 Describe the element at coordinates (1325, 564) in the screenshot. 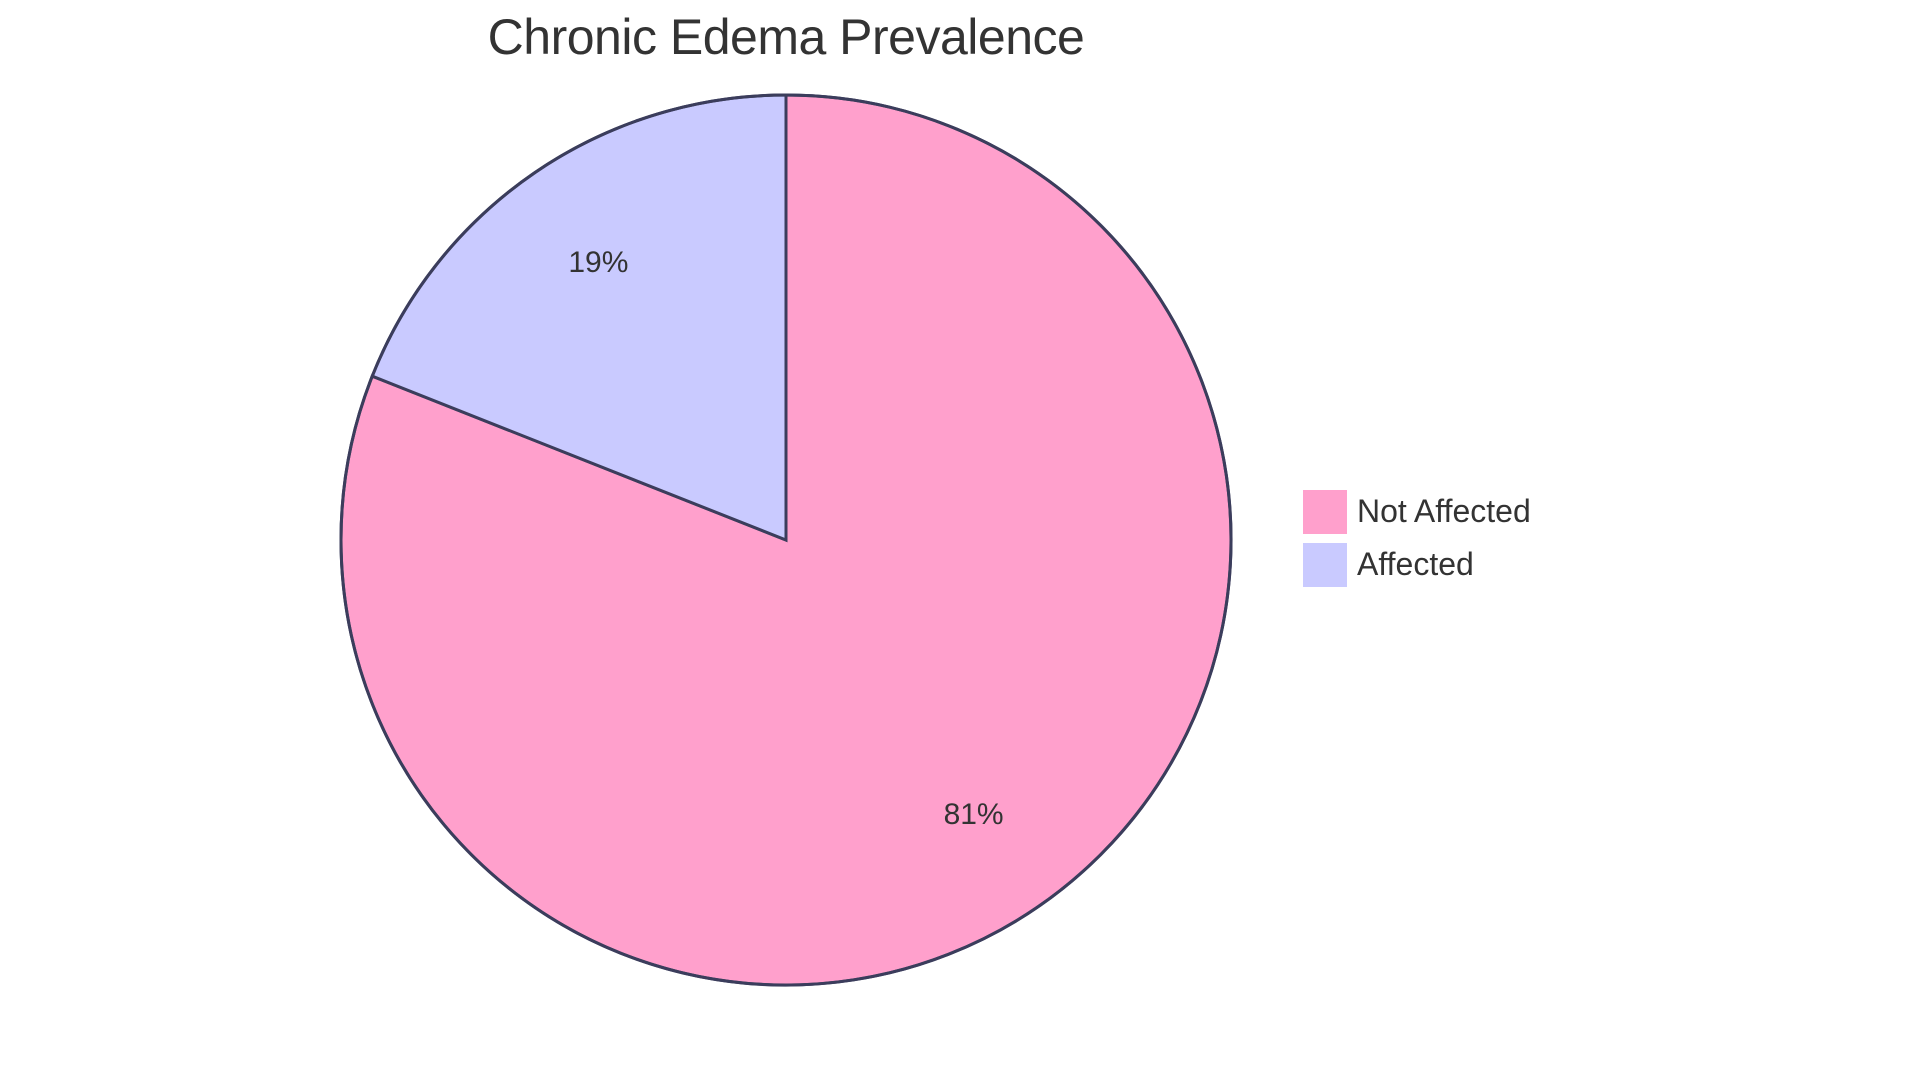

I see `legend-swatch-affected` at that location.